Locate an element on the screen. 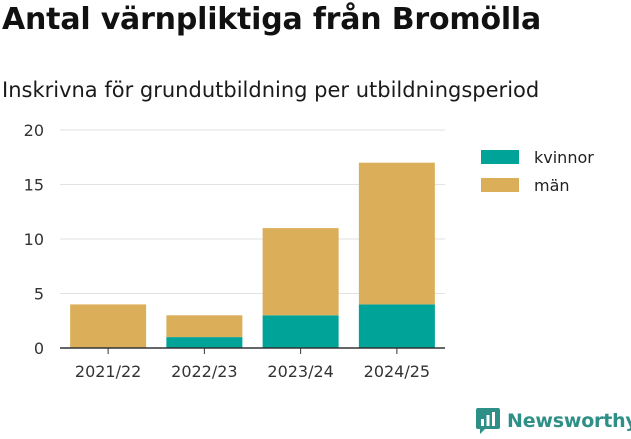  y-tick-label: 0 is located at coordinates (39, 348).